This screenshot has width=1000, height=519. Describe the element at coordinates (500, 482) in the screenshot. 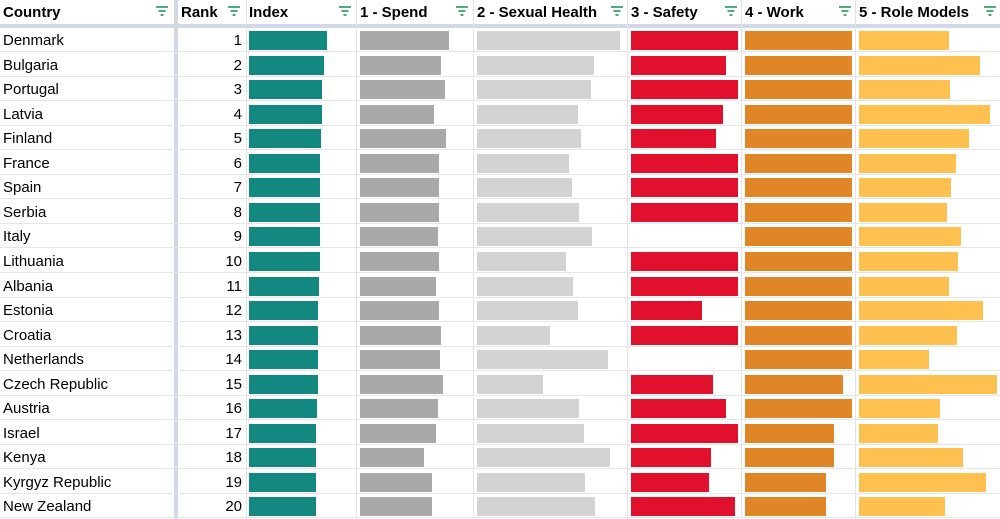

I see `table-row: Kyrgyz Republic 19` at that location.